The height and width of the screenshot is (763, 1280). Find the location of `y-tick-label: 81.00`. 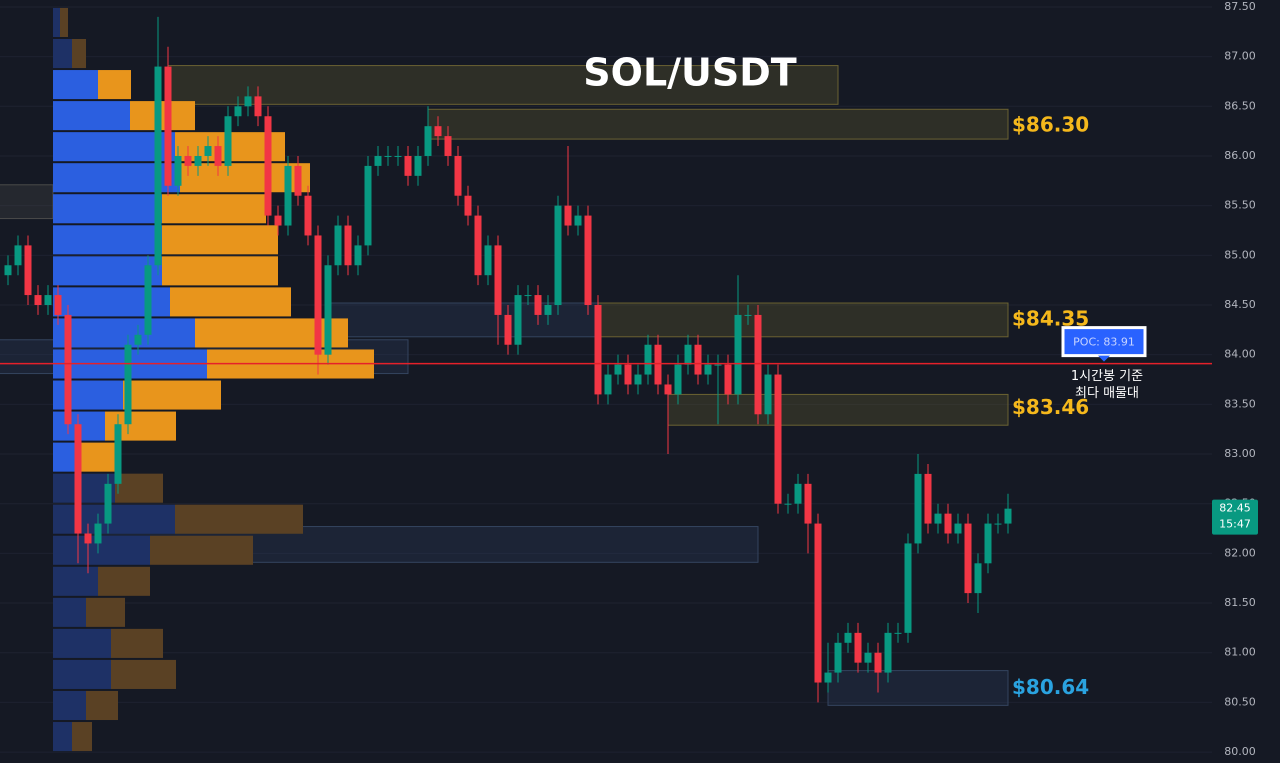

y-tick-label: 81.00 is located at coordinates (1240, 652).